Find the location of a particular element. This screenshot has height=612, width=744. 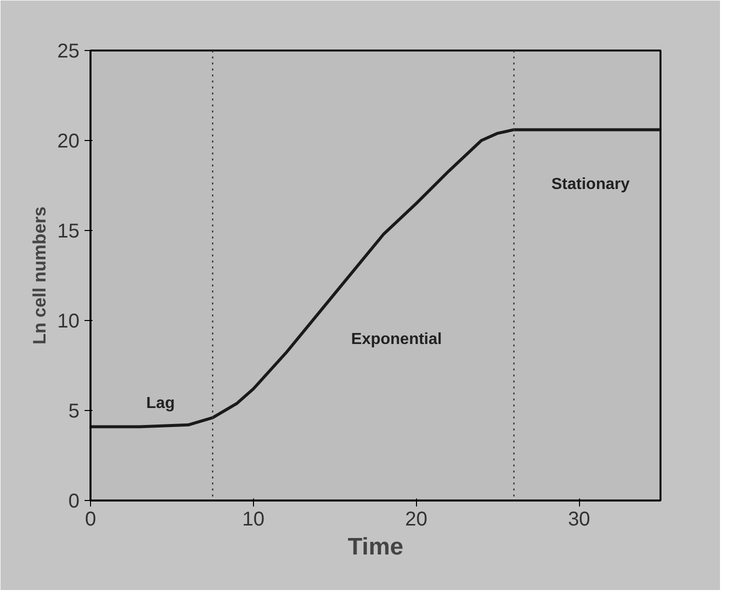

y-tick-label: 20 is located at coordinates (68, 141).